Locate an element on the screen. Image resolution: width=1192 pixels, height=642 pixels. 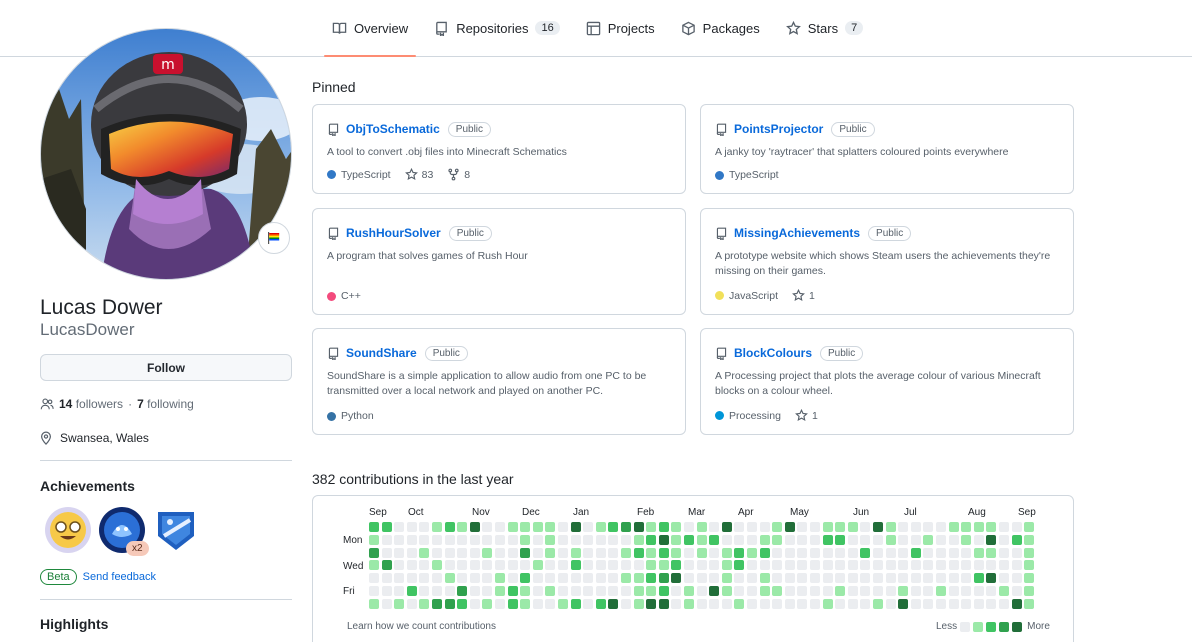
tab-packages: Packages is located at coordinates (720, 28).